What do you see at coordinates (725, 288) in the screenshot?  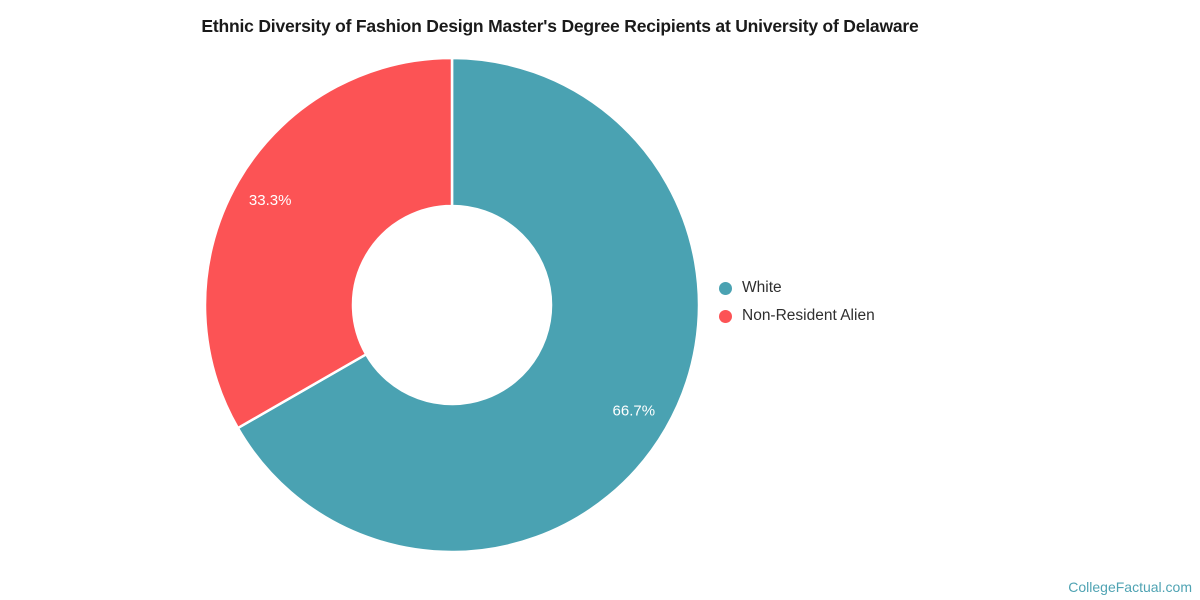 I see `legend-marker-circle-white` at bounding box center [725, 288].